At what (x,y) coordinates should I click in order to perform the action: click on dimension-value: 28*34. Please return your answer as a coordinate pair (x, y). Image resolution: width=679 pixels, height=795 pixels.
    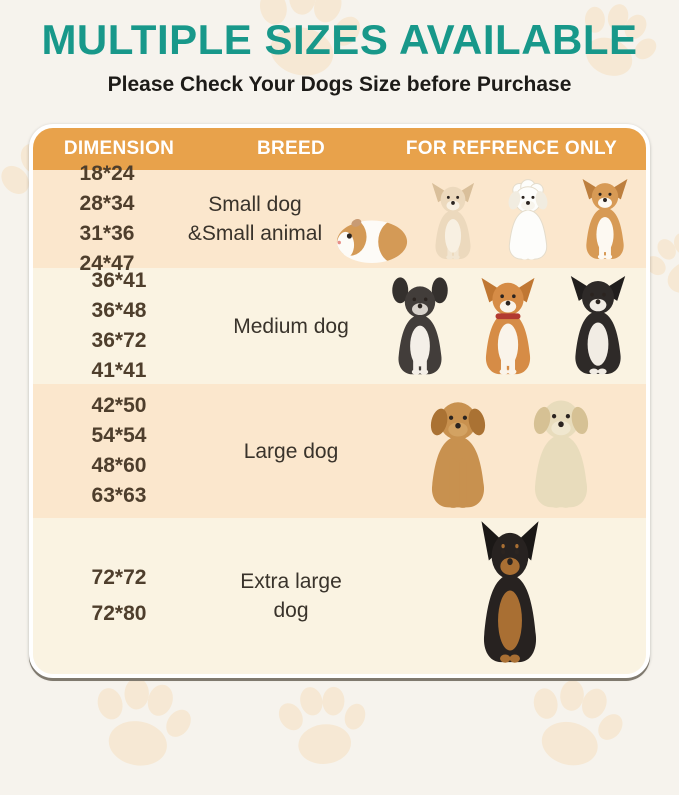
    Looking at the image, I should click on (107, 203).